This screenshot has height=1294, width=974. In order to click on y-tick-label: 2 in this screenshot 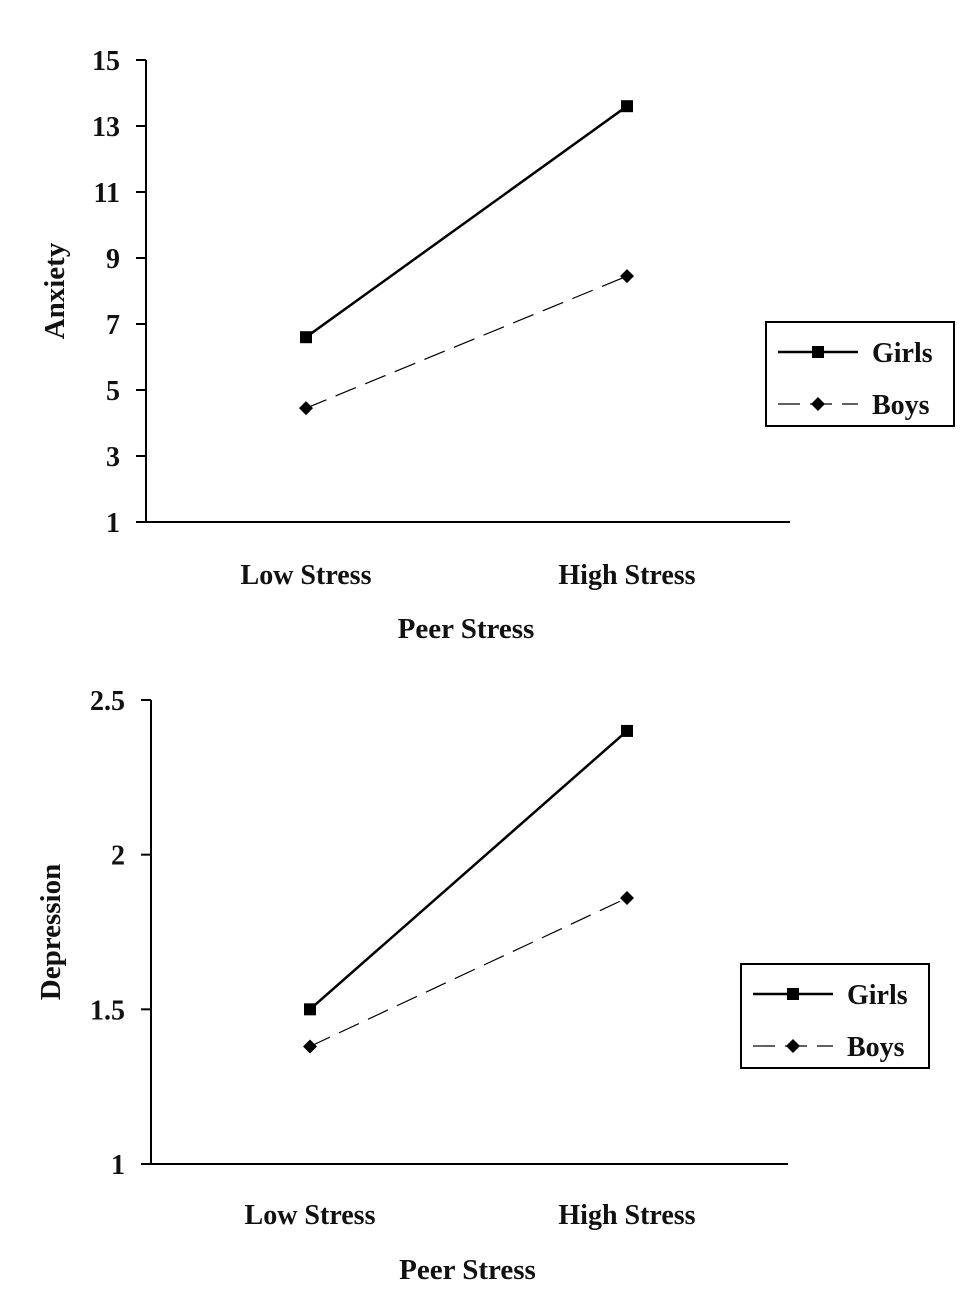, I will do `click(118, 856)`.